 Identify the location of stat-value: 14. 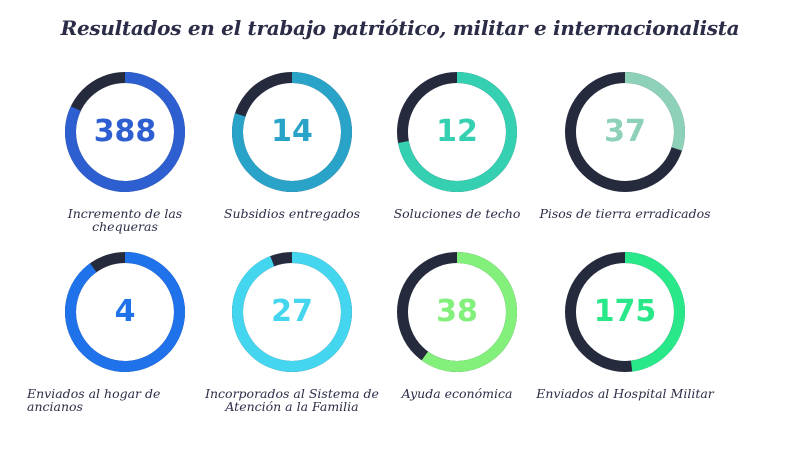
(292, 131).